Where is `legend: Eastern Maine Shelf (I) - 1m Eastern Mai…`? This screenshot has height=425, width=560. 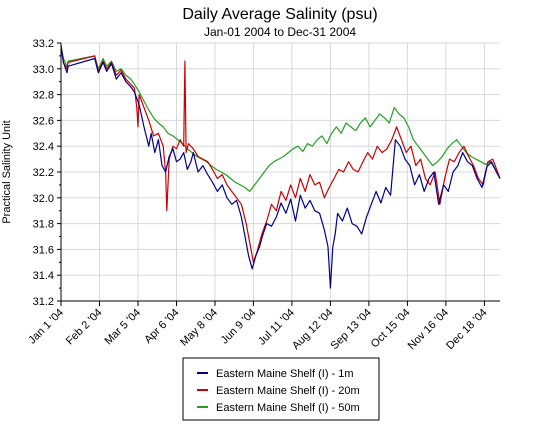 legend: Eastern Maine Shelf (I) - 1m Eastern Mai… is located at coordinates (281, 389).